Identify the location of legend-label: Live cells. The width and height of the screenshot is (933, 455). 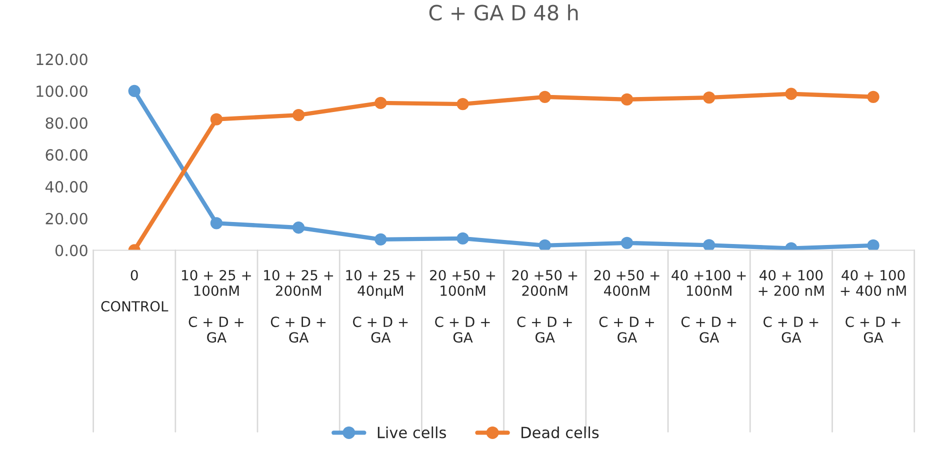
(412, 432).